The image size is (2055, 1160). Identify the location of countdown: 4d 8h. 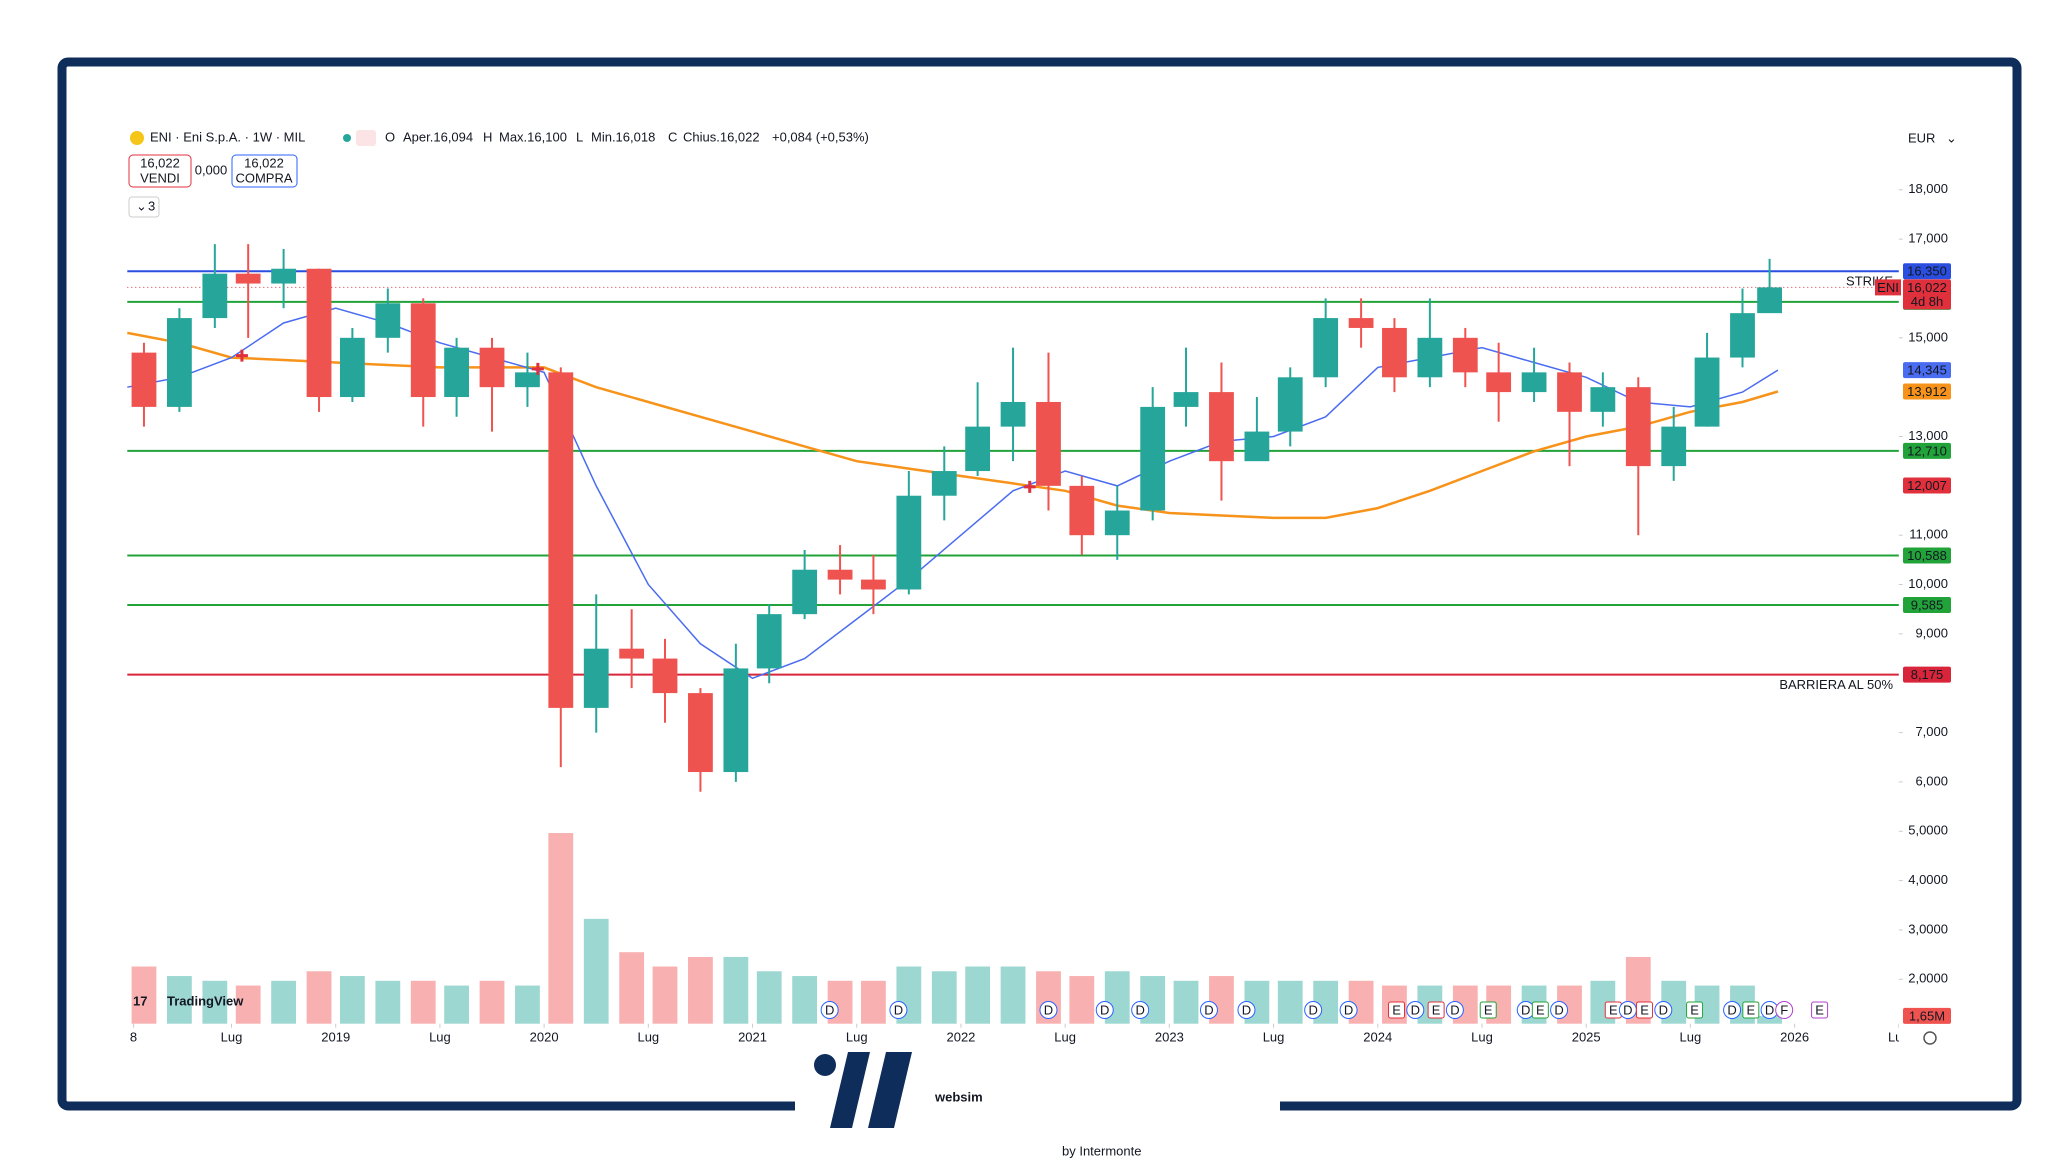
(1927, 301).